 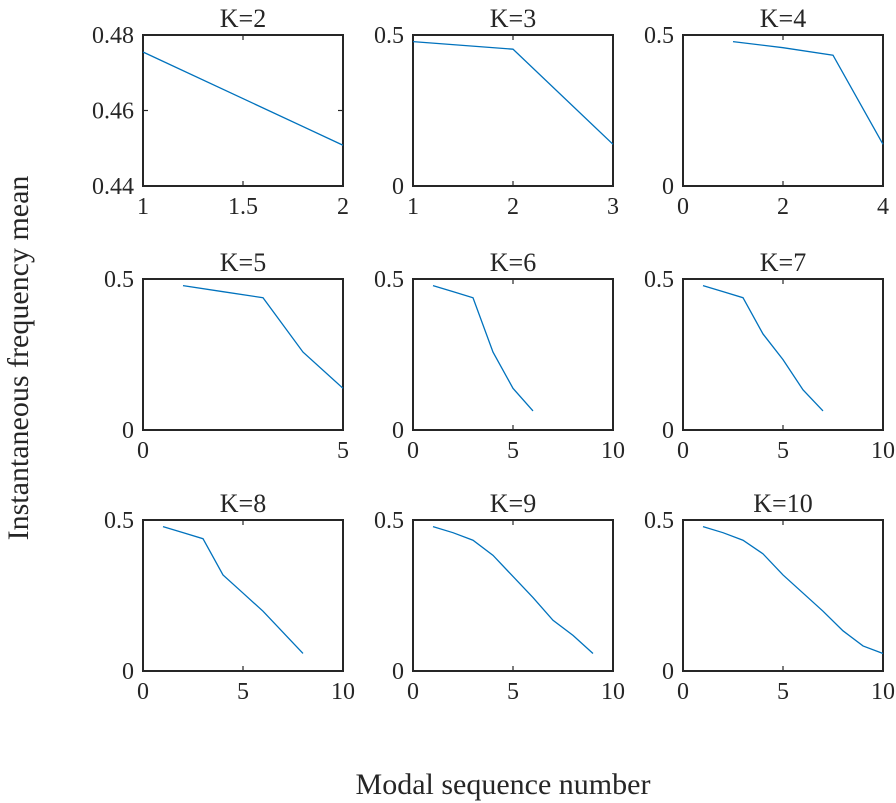 I want to click on subplot-title: K=10, so click(x=782, y=503).